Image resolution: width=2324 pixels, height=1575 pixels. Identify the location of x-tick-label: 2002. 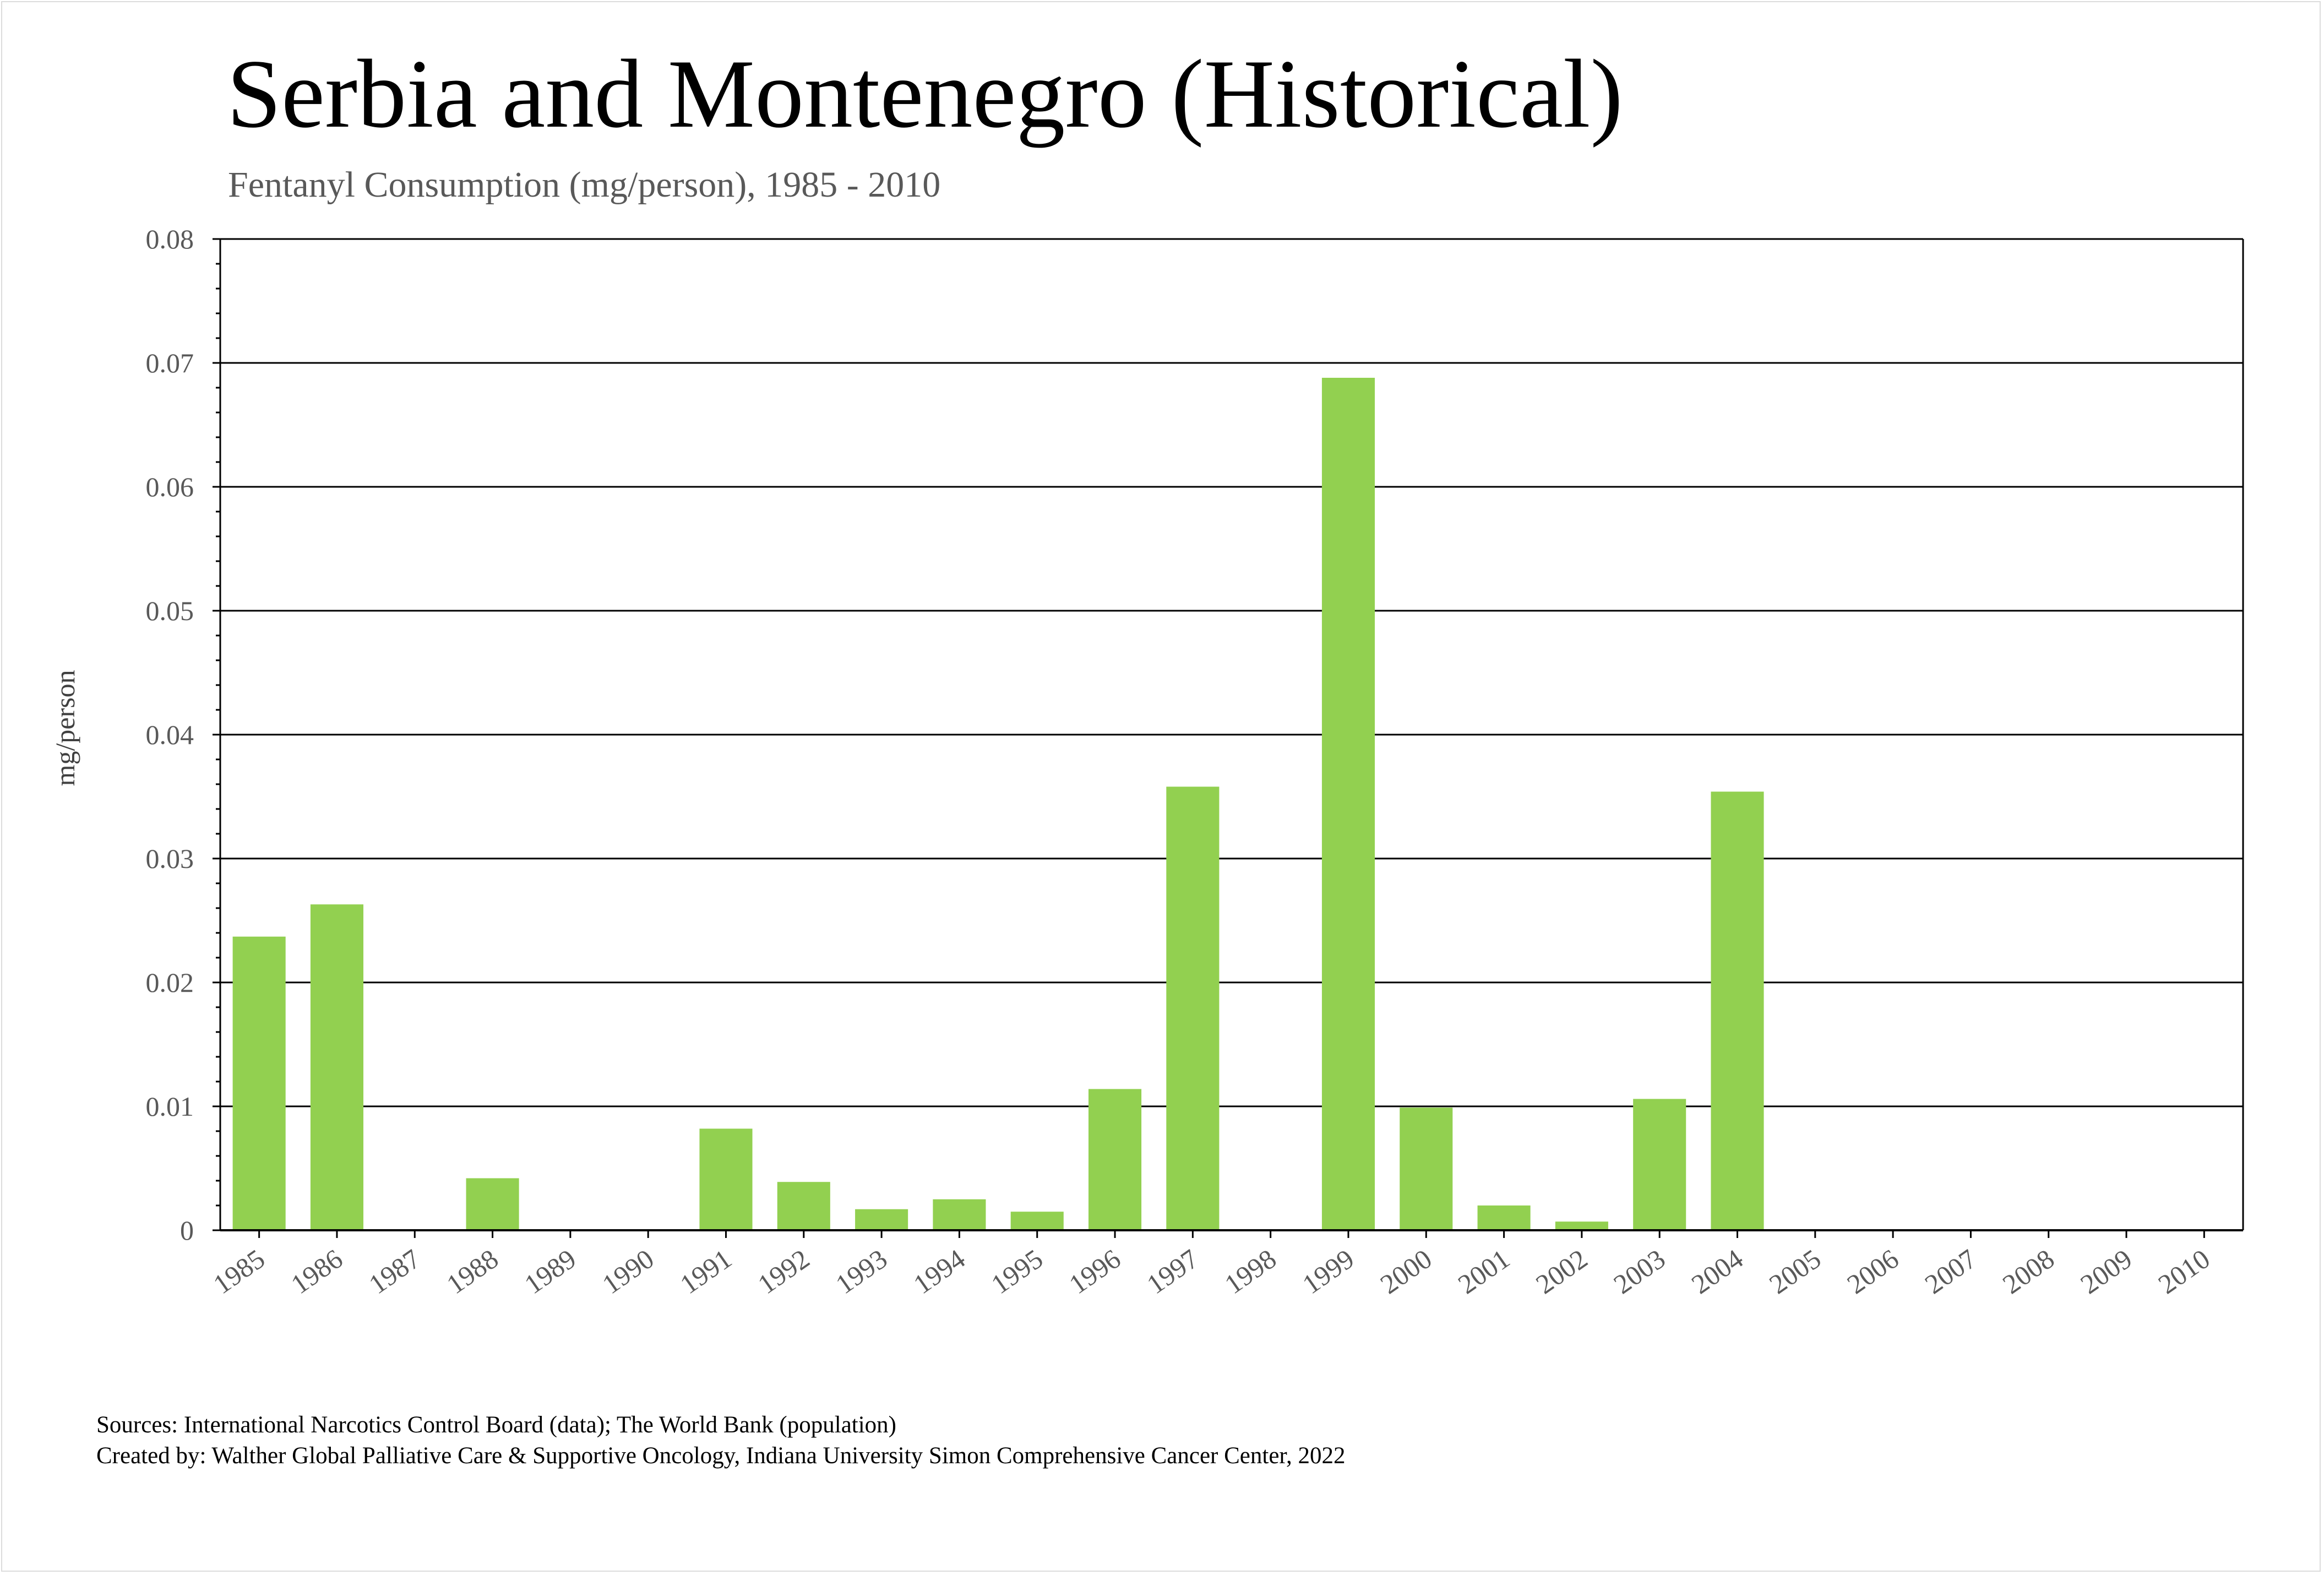
(1561, 1271).